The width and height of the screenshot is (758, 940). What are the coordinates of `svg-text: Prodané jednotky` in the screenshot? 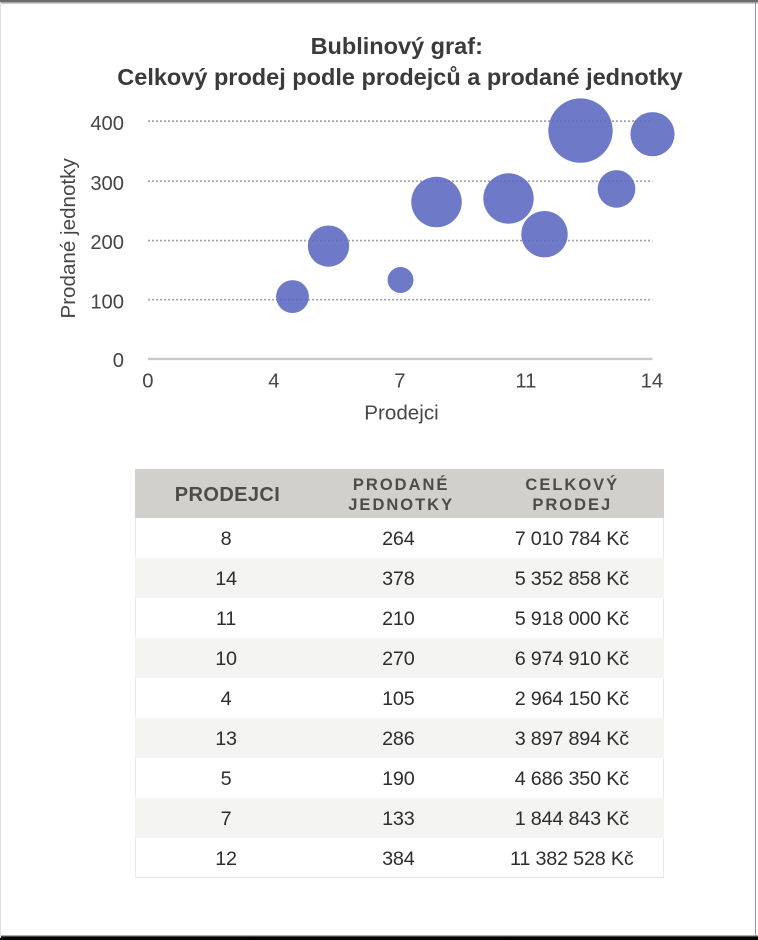 It's located at (68, 238).